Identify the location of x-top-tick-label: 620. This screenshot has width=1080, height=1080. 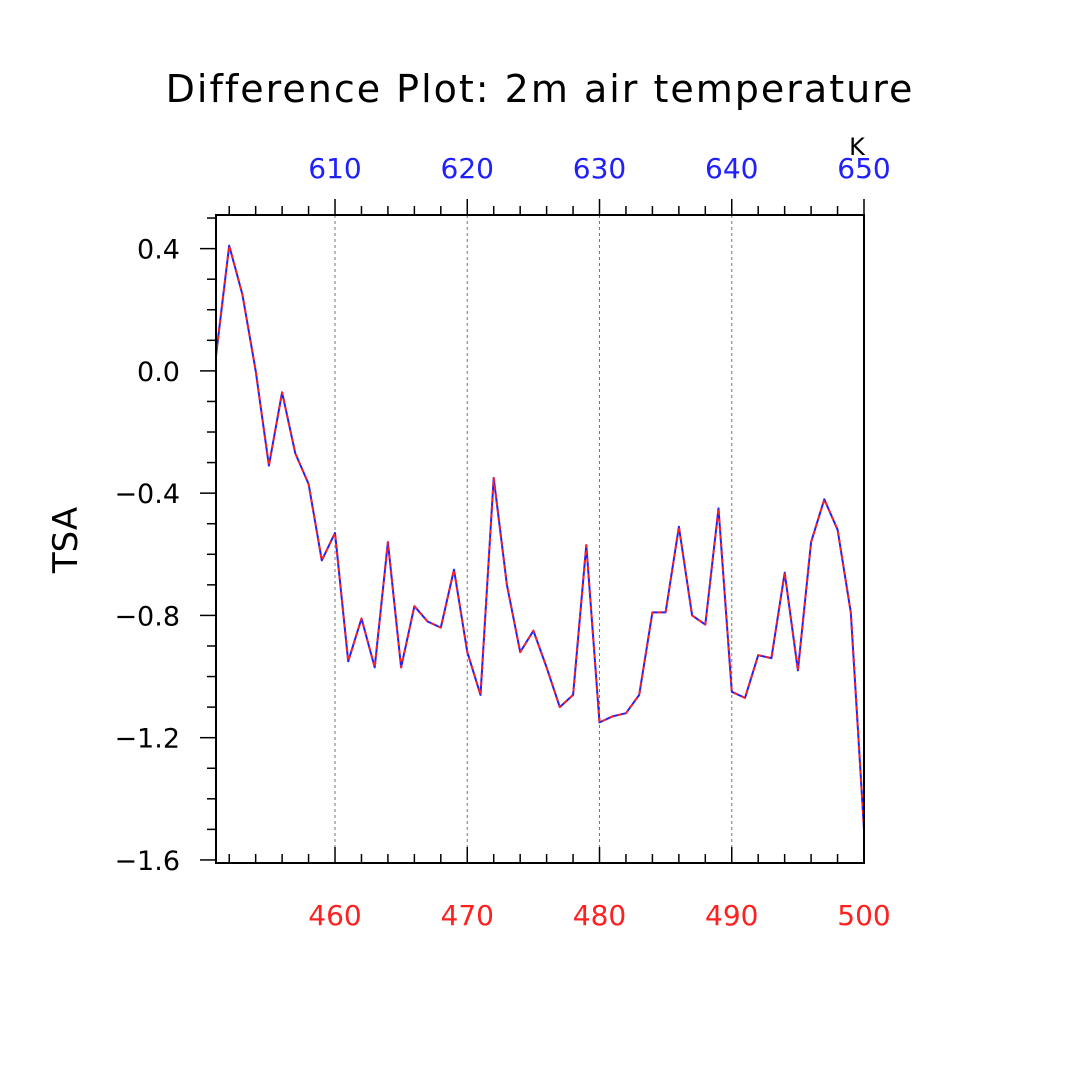
(467, 168).